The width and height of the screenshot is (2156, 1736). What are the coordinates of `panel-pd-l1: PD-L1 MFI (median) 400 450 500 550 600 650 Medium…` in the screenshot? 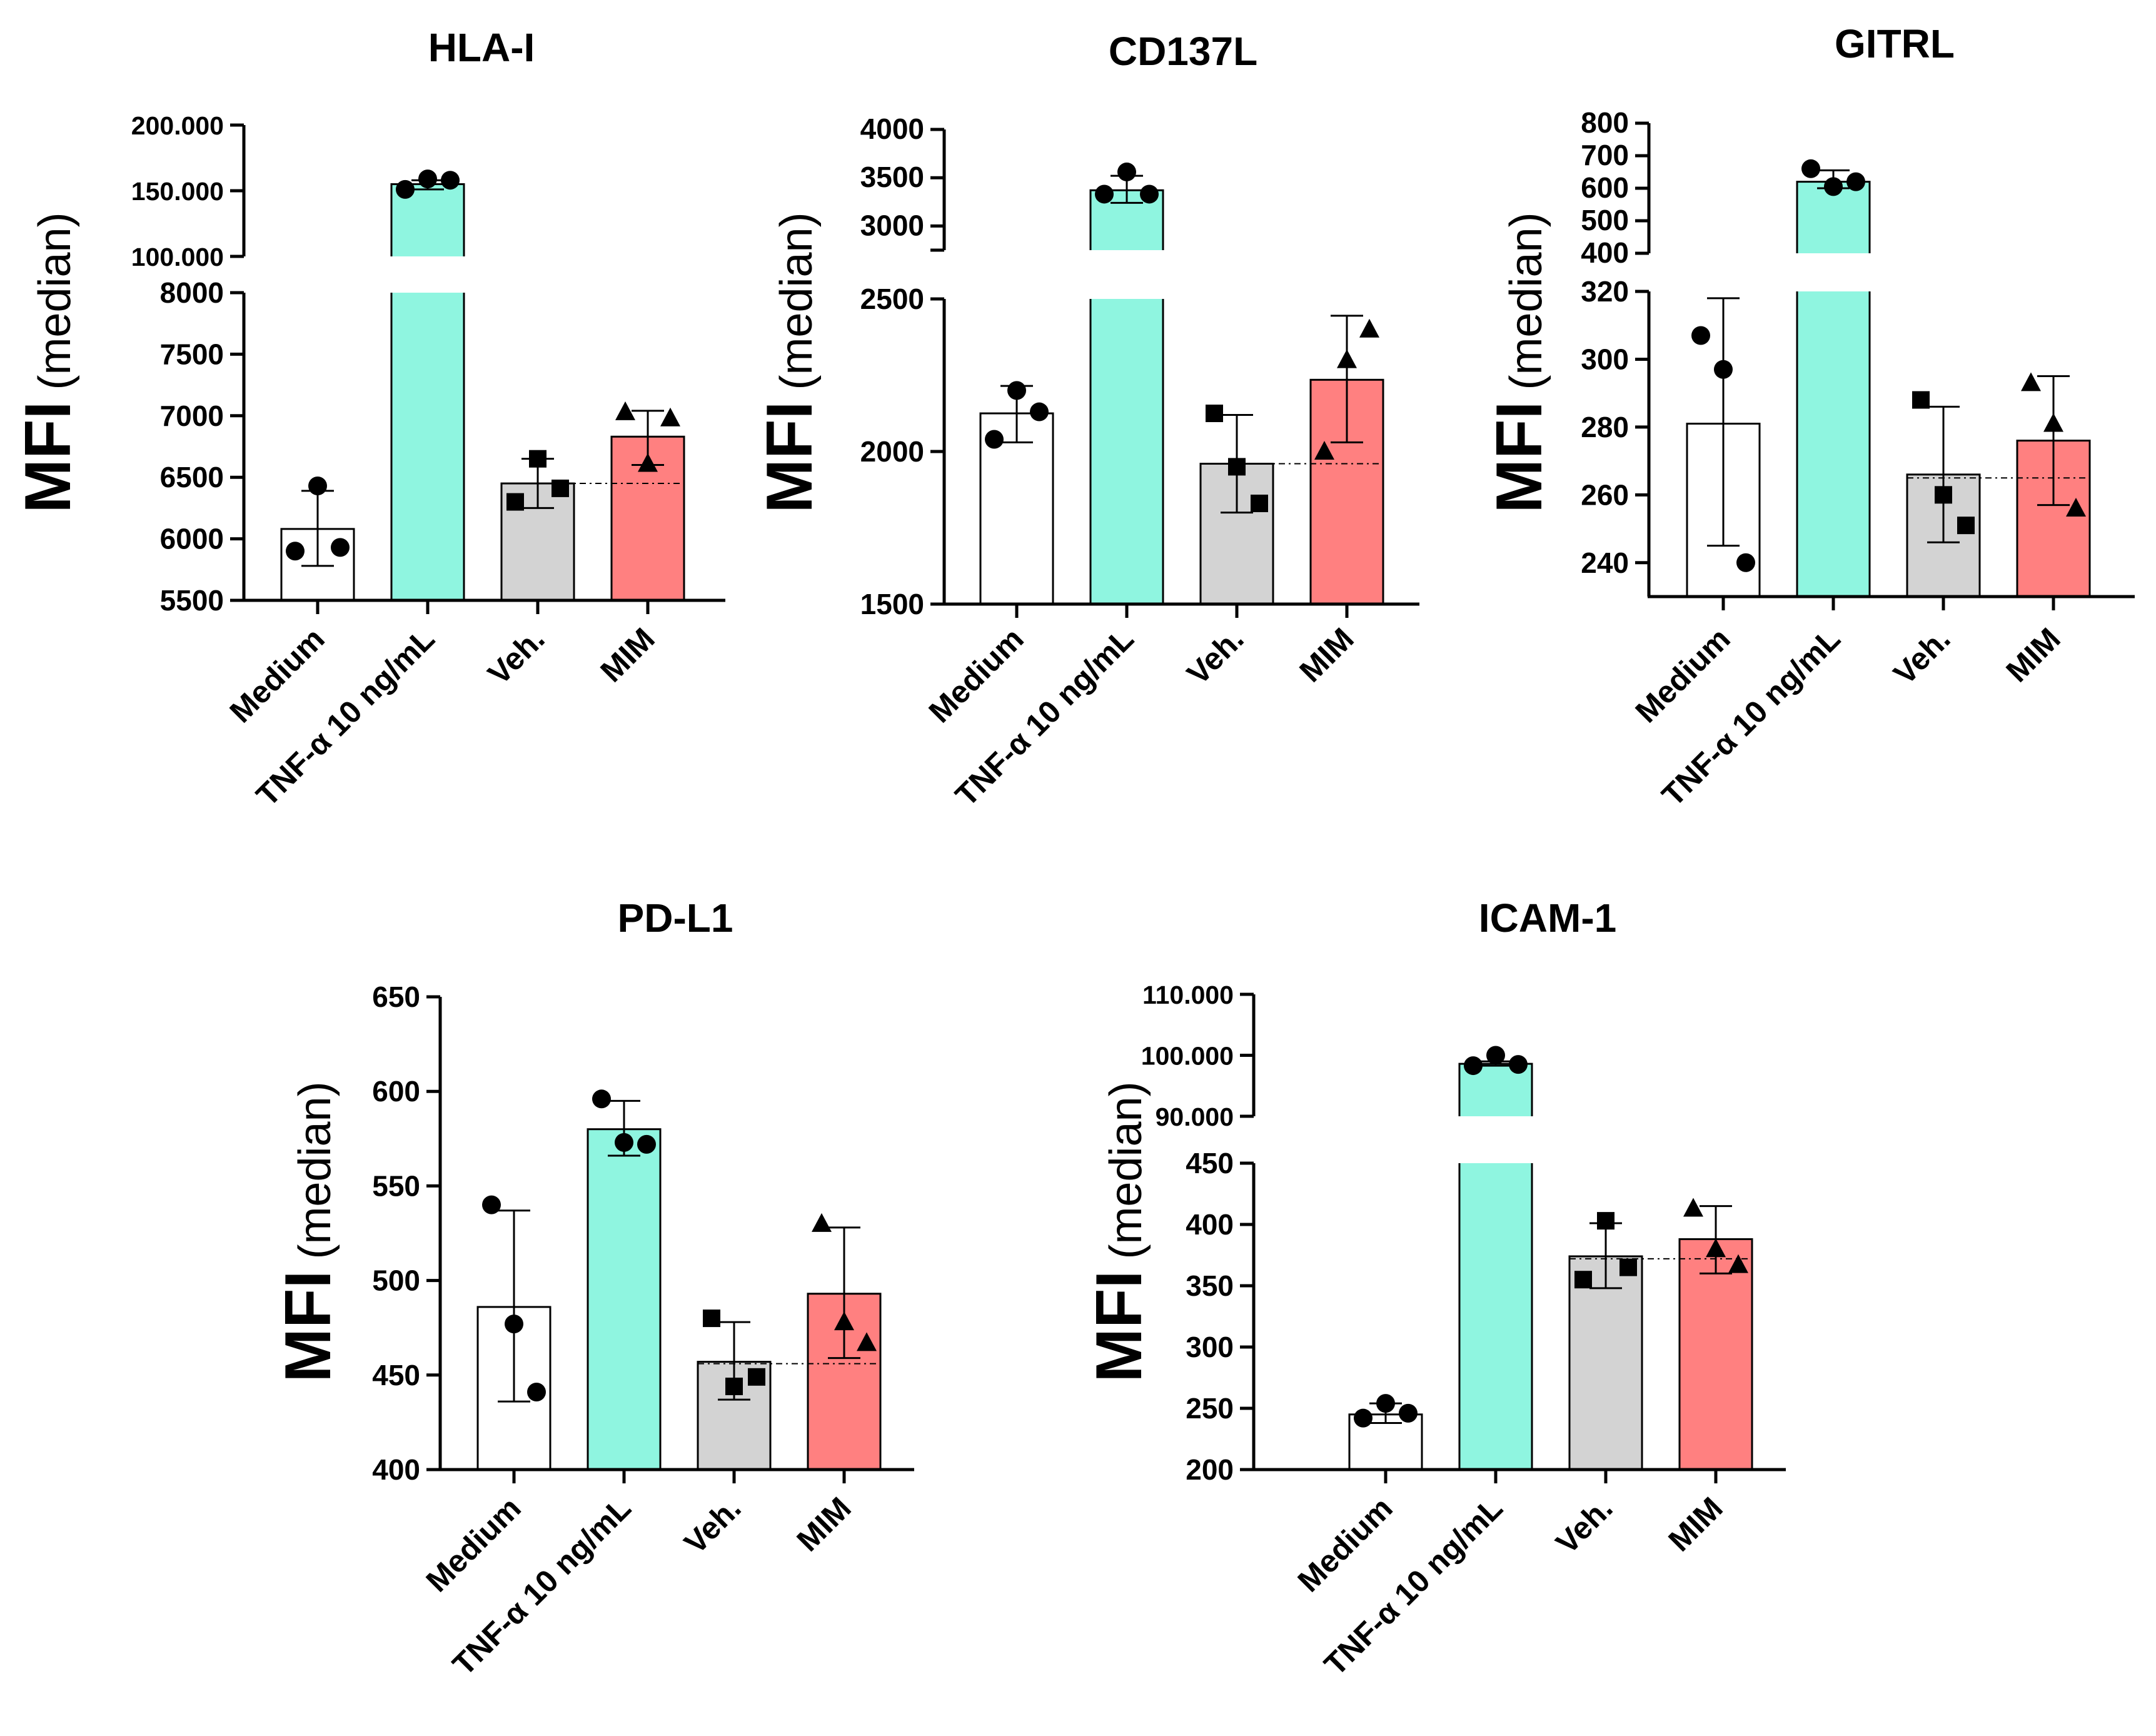 It's located at (593, 1289).